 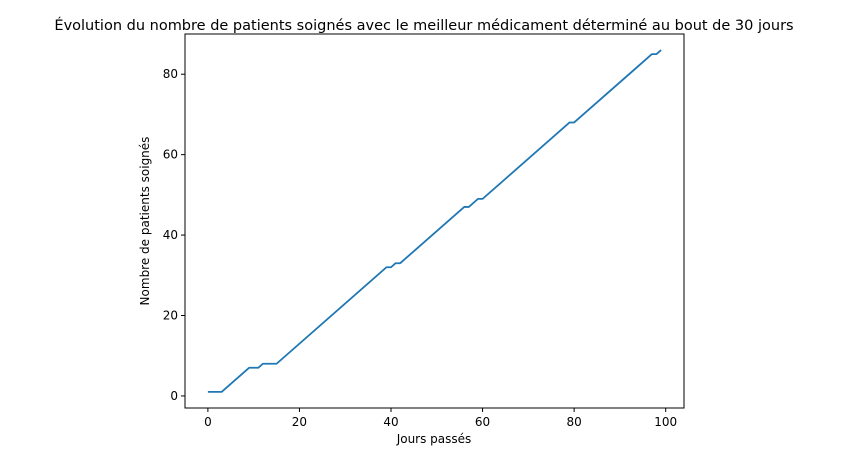 What do you see at coordinates (170, 235) in the screenshot?
I see `y-tick-label: 40` at bounding box center [170, 235].